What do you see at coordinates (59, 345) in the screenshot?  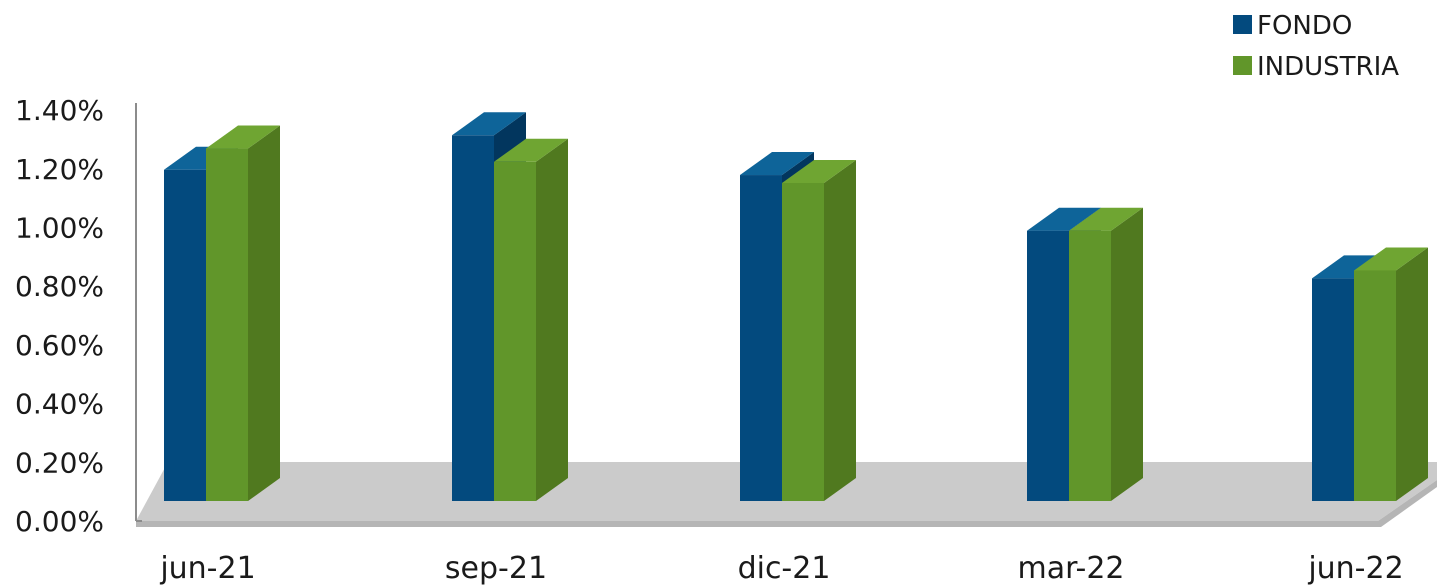 I see `y-tick-label: 0.60%` at bounding box center [59, 345].